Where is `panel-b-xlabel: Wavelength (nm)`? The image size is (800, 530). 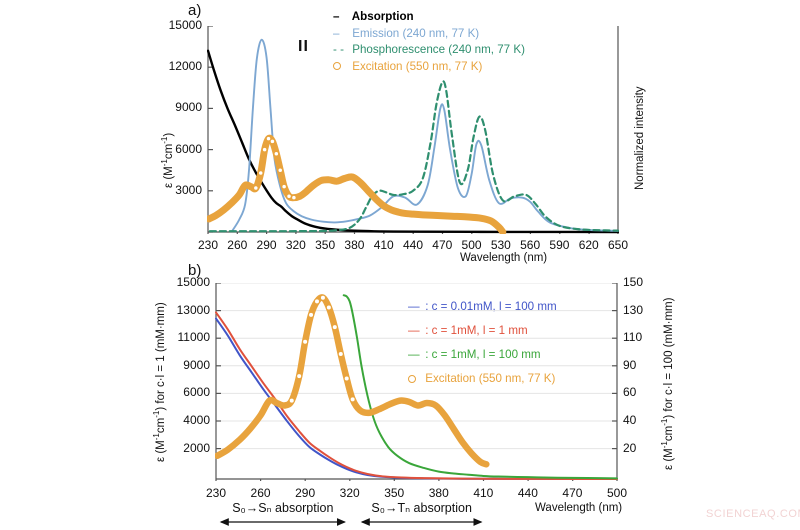
panel-b-xlabel: Wavelength (nm) is located at coordinates (579, 508).